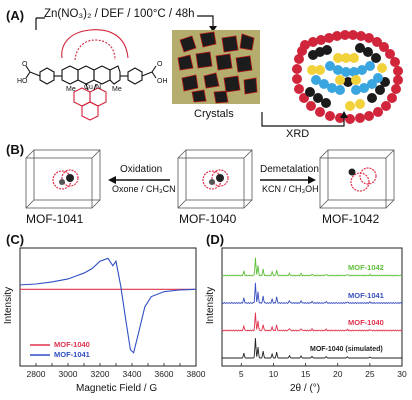 This screenshot has height=400, width=412. Describe the element at coordinates (290, 189) in the screenshot. I see `demetalation-reagents: KCN / CH₃OH` at that location.